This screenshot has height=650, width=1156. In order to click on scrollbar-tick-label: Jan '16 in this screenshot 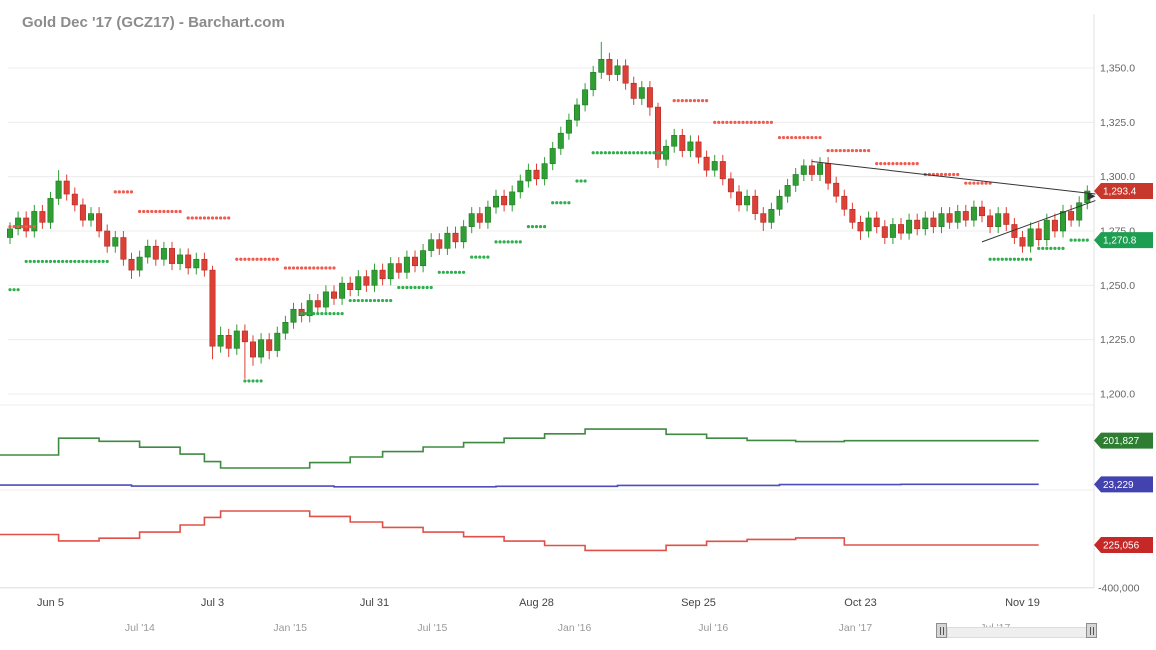, I will do `click(575, 628)`.